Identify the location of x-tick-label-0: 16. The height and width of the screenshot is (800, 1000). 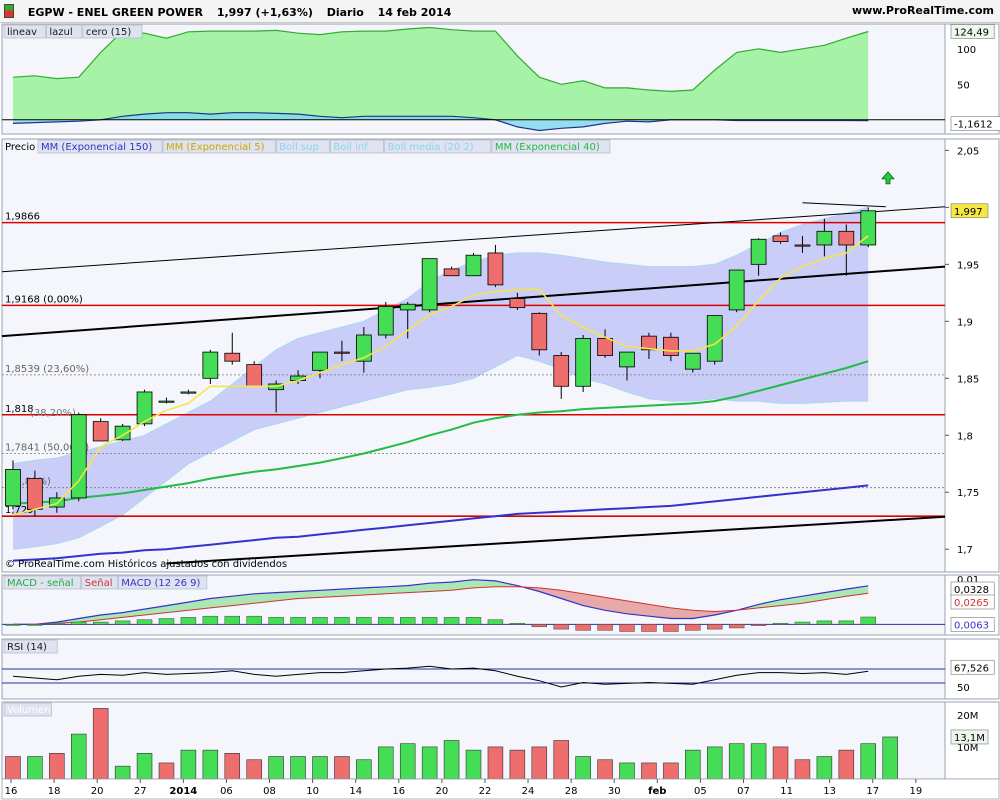
(11, 791).